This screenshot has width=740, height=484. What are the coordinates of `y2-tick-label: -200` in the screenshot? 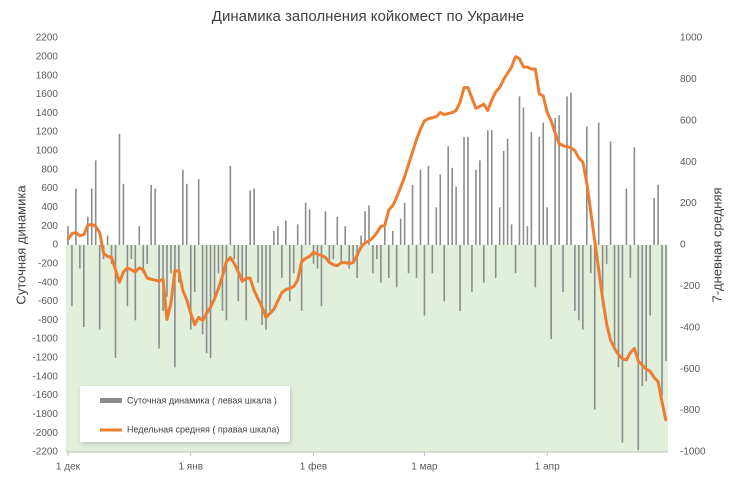 It's located at (690, 286).